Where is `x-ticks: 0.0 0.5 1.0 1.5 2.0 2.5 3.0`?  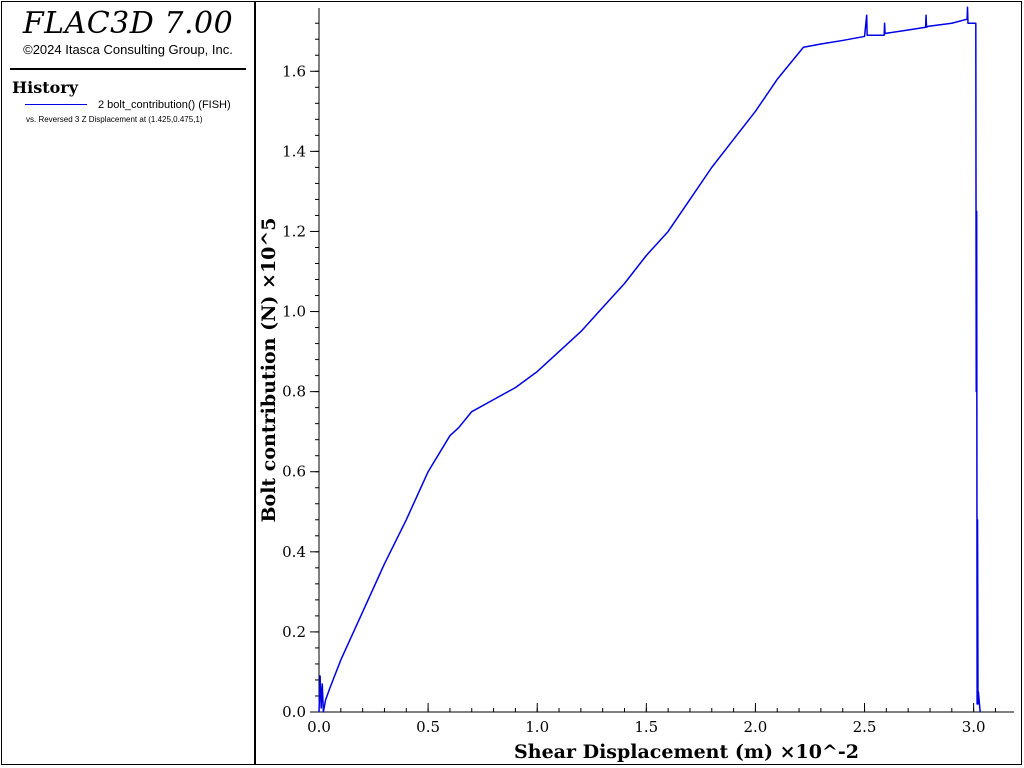
x-ticks: 0.0 0.5 1.0 1.5 2.0 2.5 3.0 is located at coordinates (651, 719).